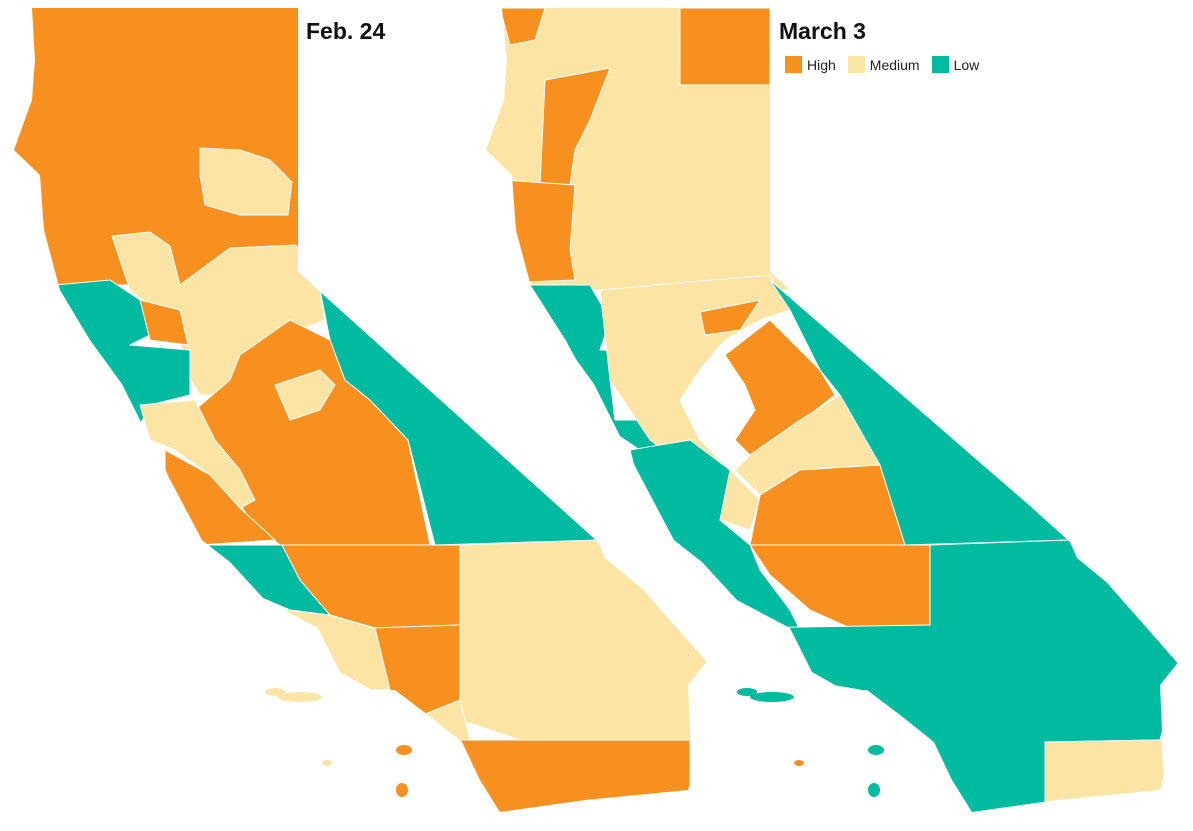 The width and height of the screenshot is (1193, 831). I want to click on county-region-san-bernardino-medium, so click(583, 640).